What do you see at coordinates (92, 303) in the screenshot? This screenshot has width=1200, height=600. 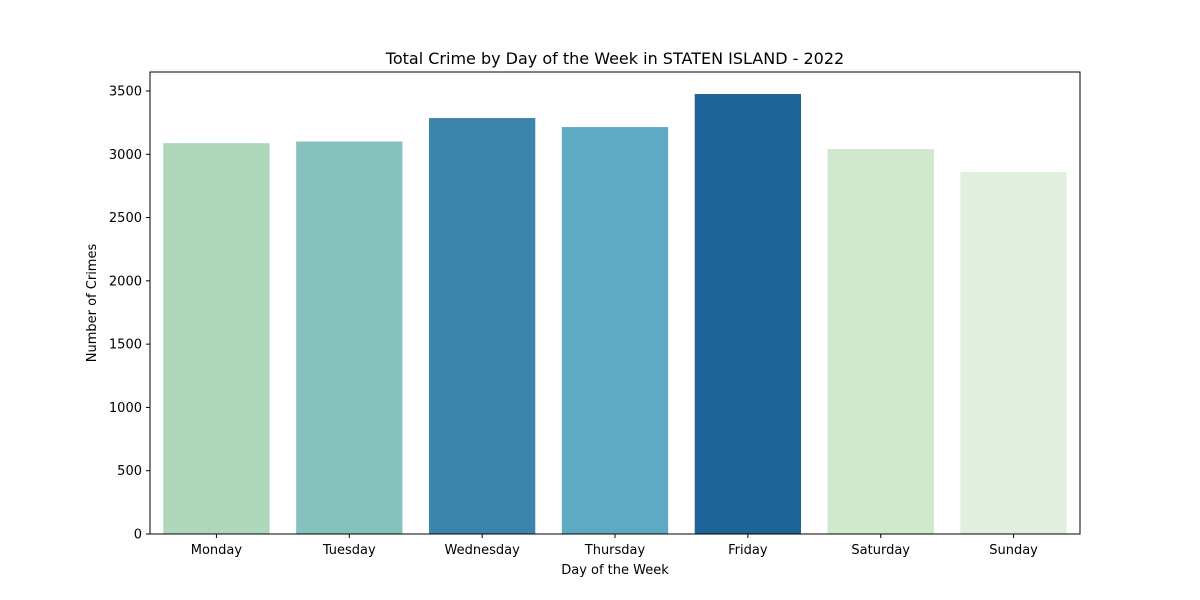 I see `y-axis-label: Number of Crimes` at bounding box center [92, 303].